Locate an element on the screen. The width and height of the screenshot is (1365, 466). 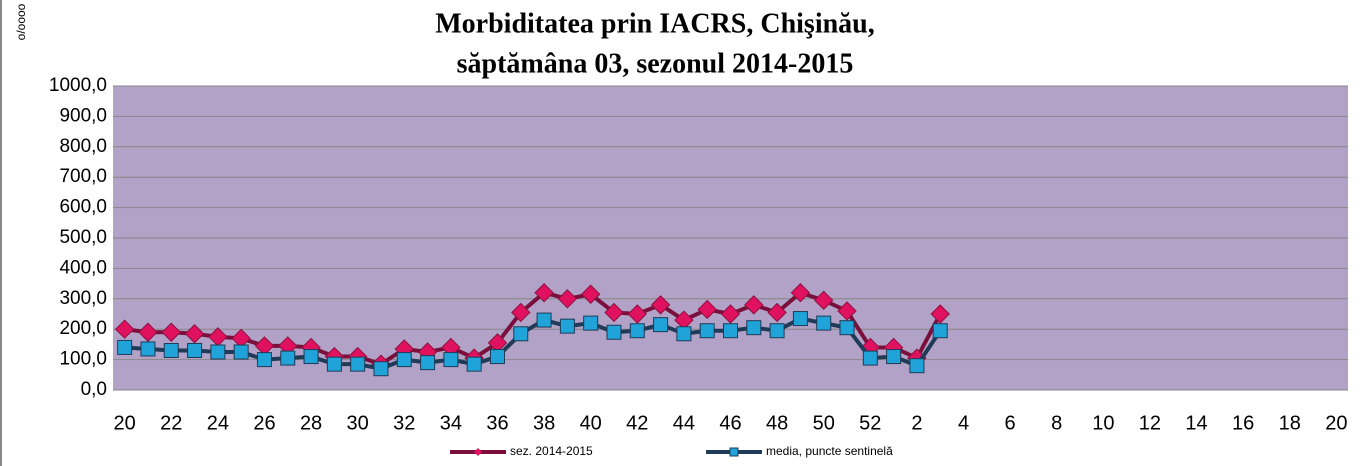
x-tick-label: 44 is located at coordinates (684, 423).